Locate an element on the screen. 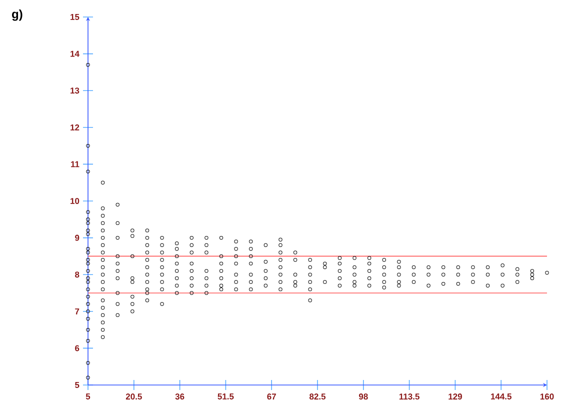  x-tick-label: 67 is located at coordinates (271, 397).